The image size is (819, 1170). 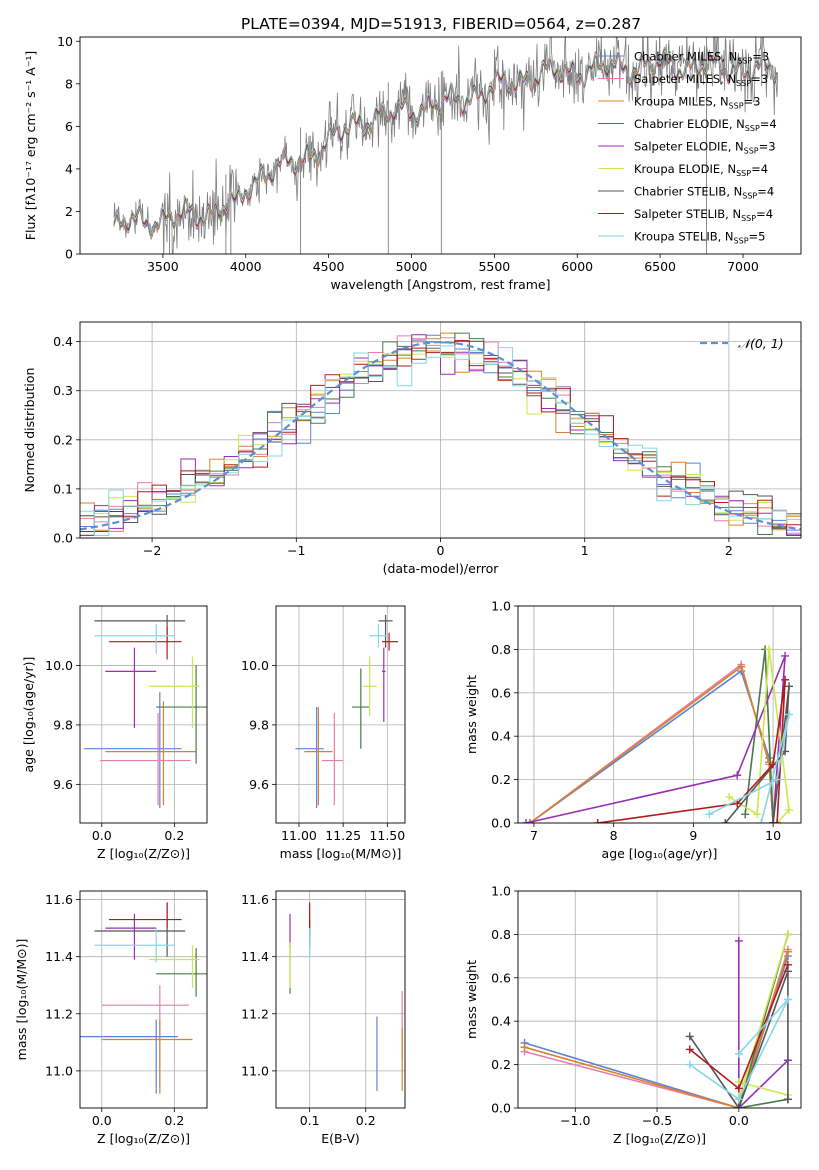 I want to click on x-tick-label: 6500, so click(x=660, y=266).